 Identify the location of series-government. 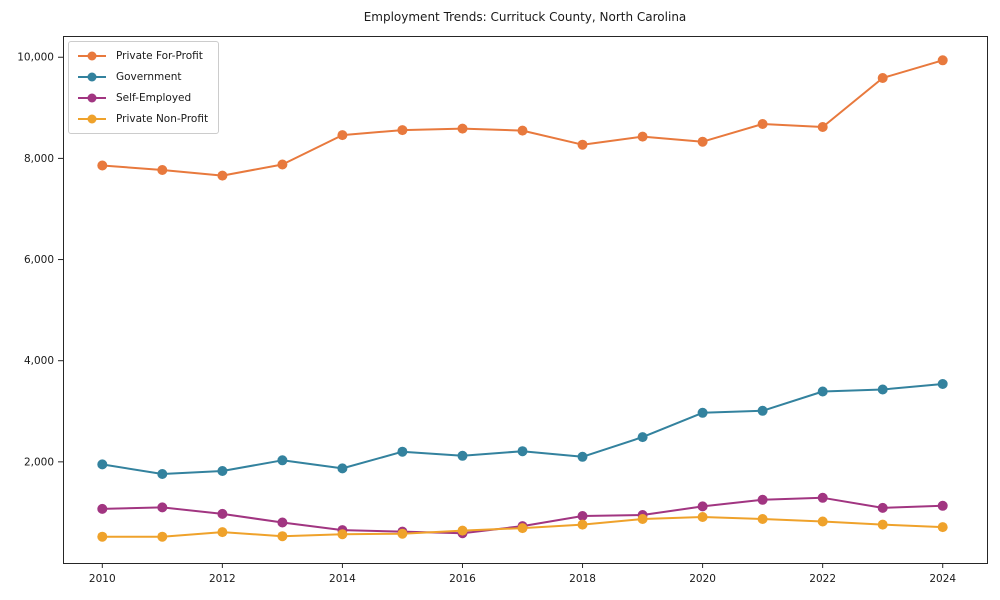
(522, 429).